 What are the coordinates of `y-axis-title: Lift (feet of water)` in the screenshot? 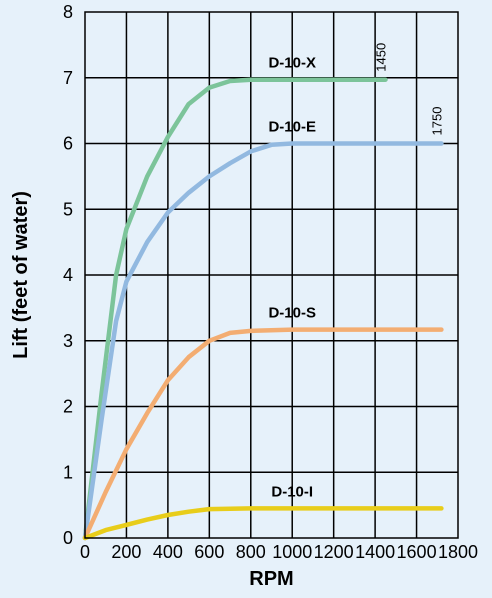 It's located at (21, 275).